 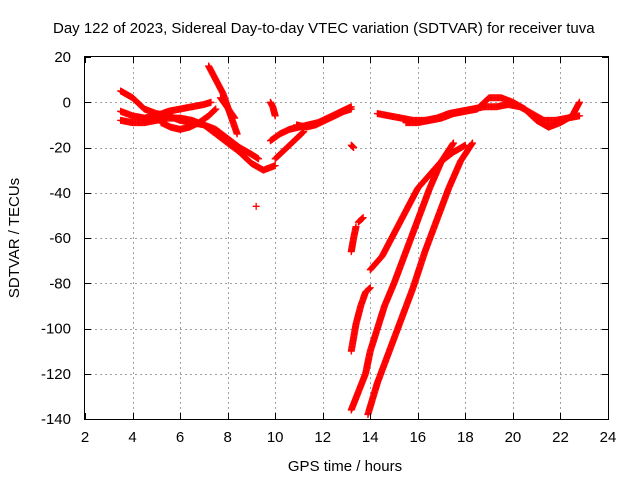 What do you see at coordinates (227, 437) in the screenshot?
I see `x-tick-label: 8` at bounding box center [227, 437].